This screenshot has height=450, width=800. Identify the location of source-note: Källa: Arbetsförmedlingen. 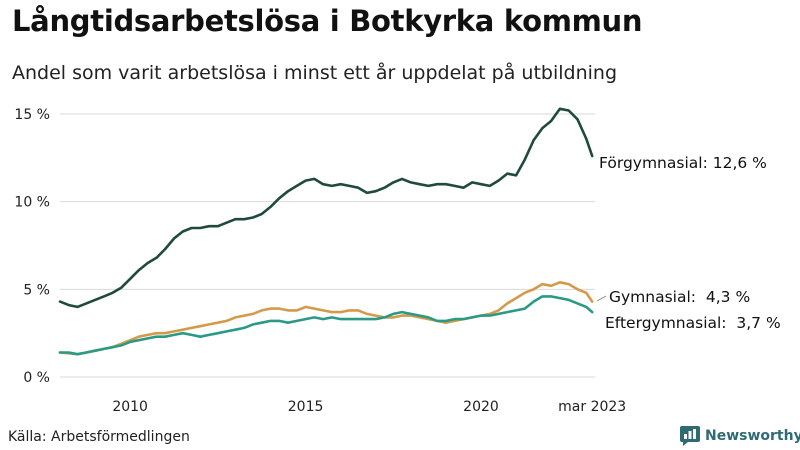
(99, 437).